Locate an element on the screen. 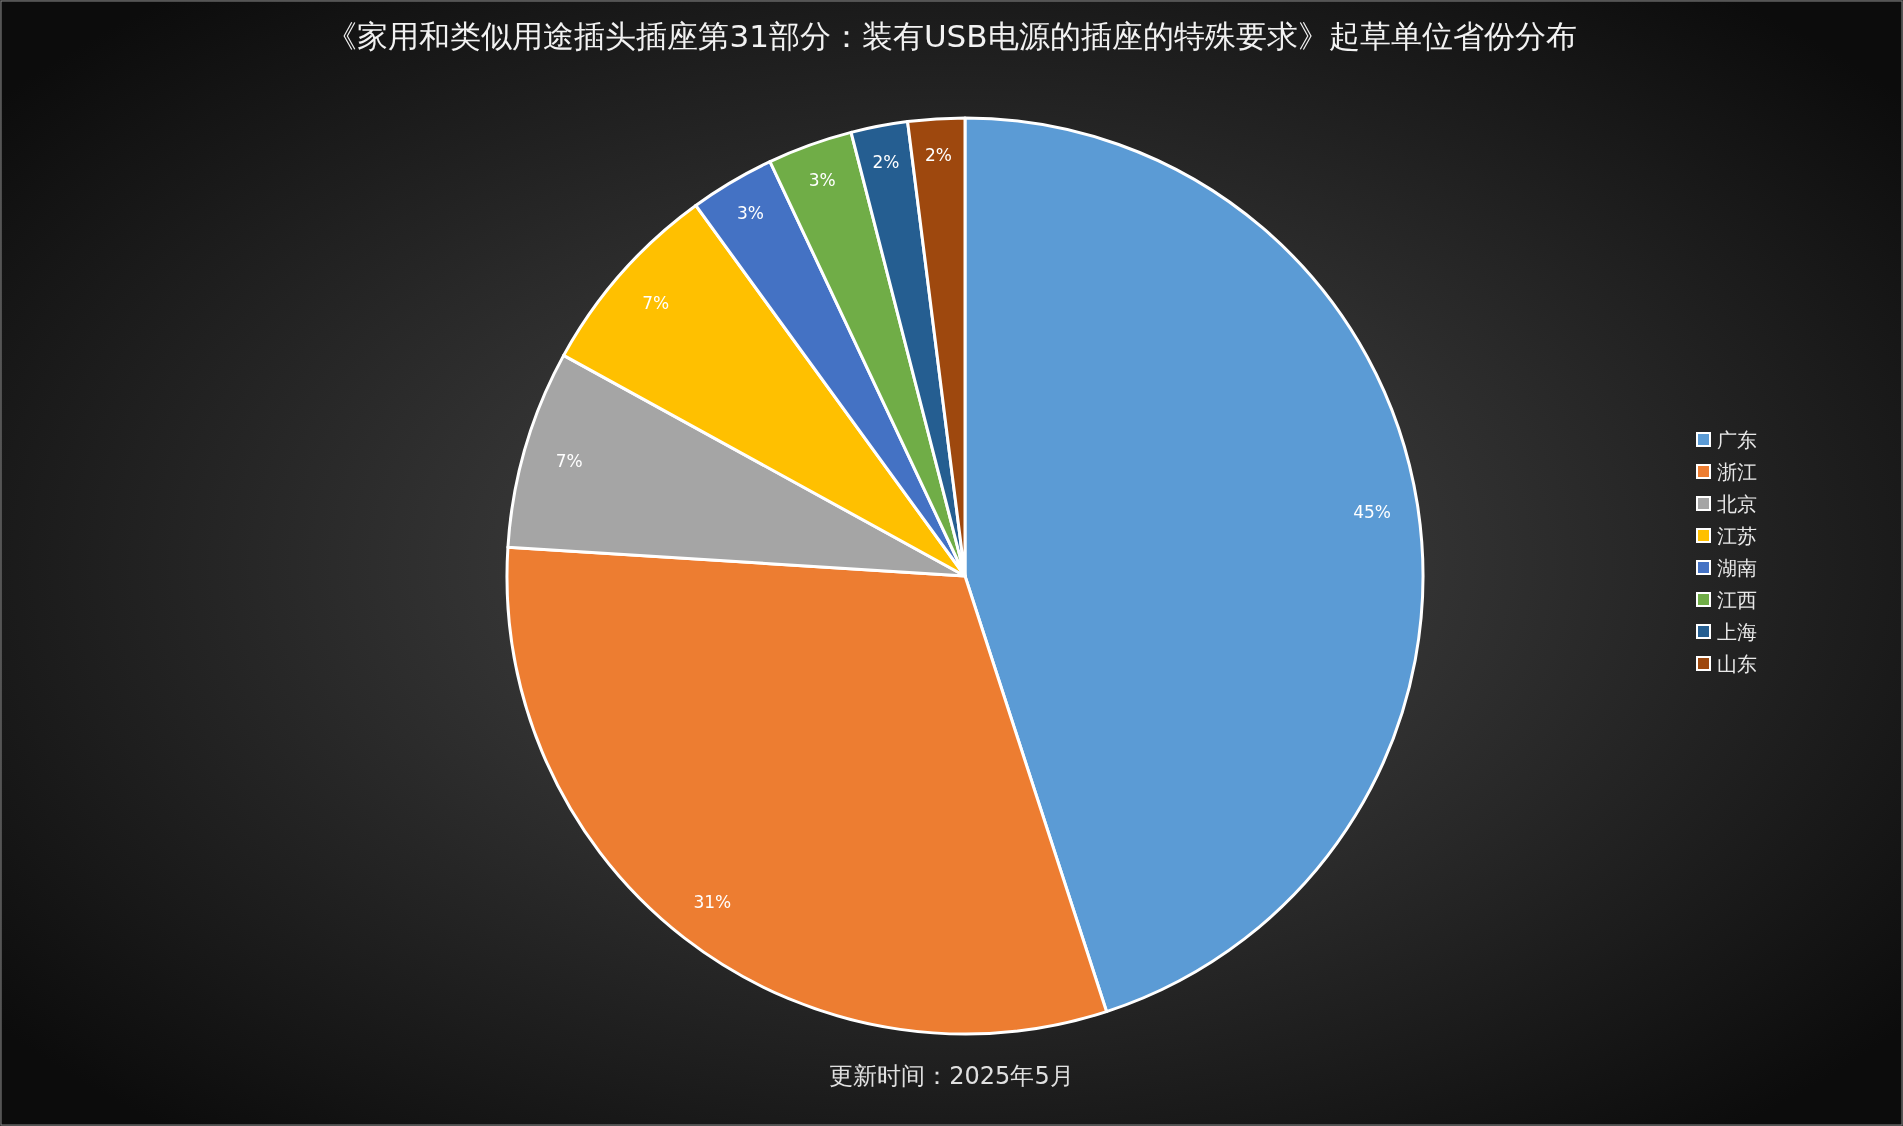  legend-label: 江西 is located at coordinates (1737, 600).